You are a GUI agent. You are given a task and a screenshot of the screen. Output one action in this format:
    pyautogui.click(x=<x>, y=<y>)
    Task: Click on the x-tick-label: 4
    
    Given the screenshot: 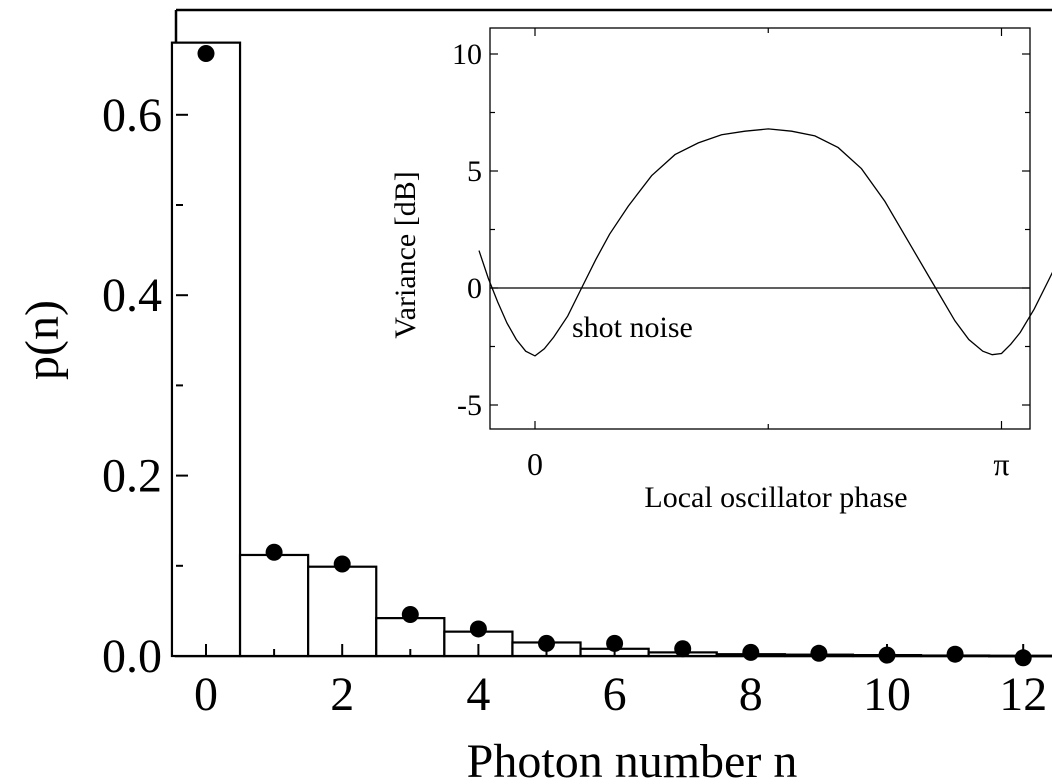 What is the action you would take?
    pyautogui.click(x=478, y=694)
    